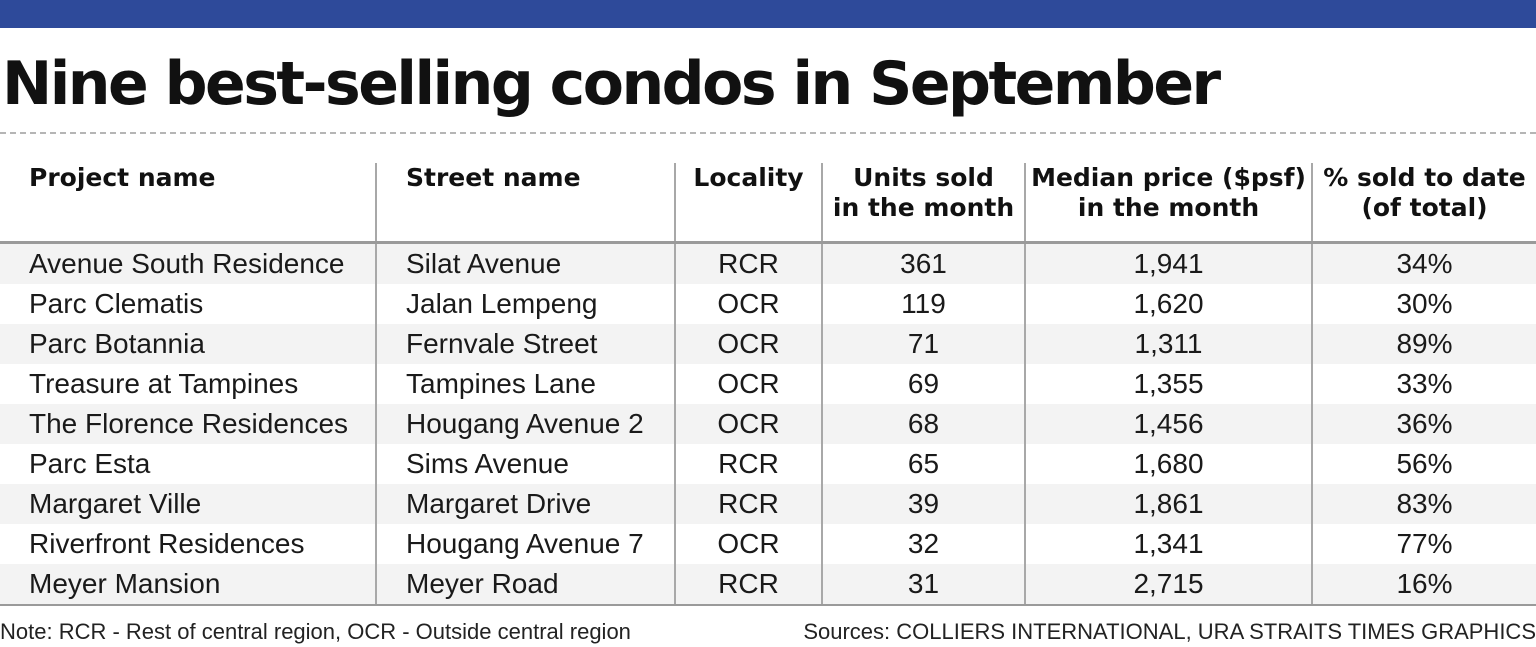 The height and width of the screenshot is (647, 1536). Describe the element at coordinates (1169, 263) in the screenshot. I see `cell-median-price: 1,941` at that location.